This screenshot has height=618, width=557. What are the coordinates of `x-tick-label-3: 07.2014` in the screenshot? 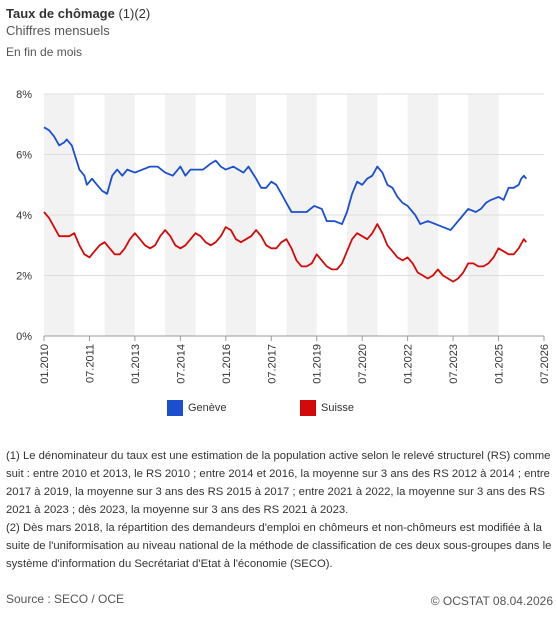 It's located at (181, 364).